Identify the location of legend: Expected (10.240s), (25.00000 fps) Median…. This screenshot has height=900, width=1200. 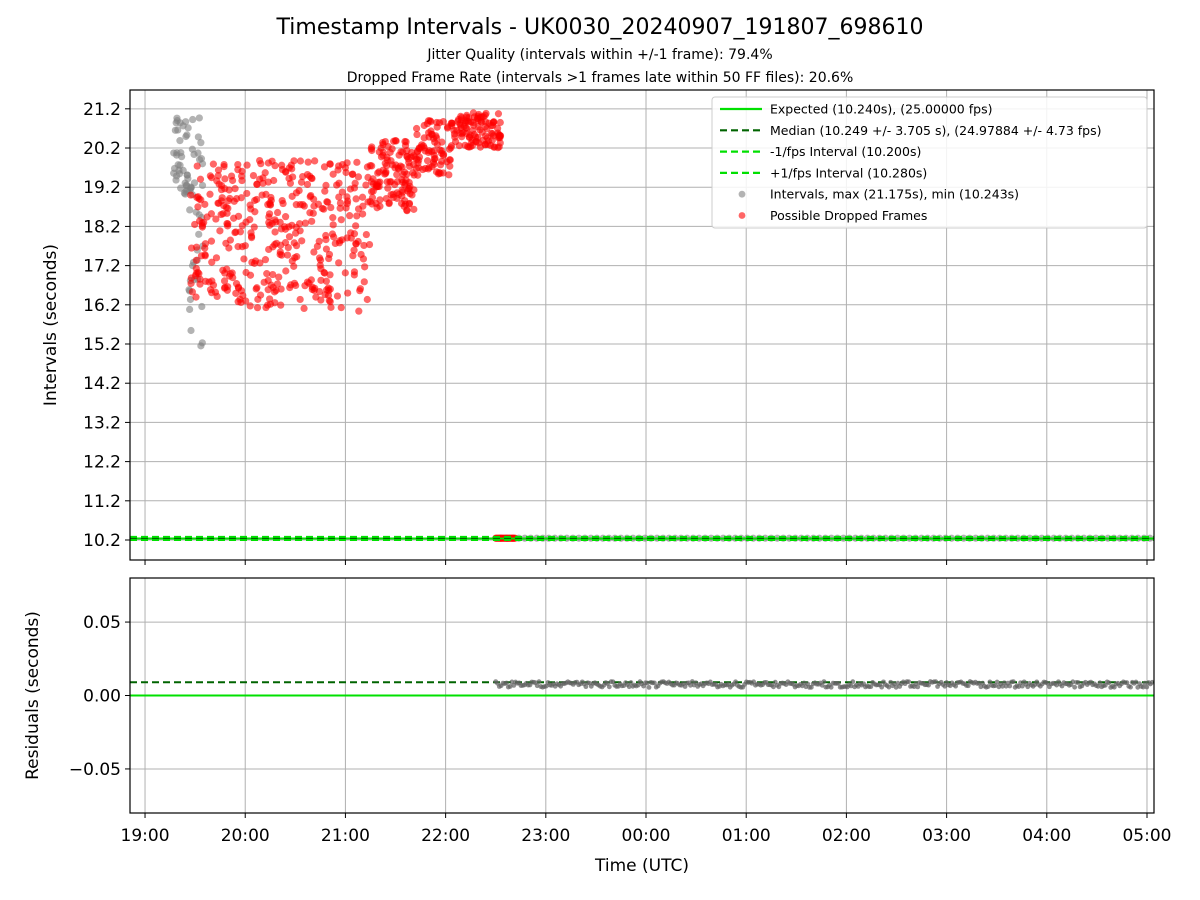
(929, 162).